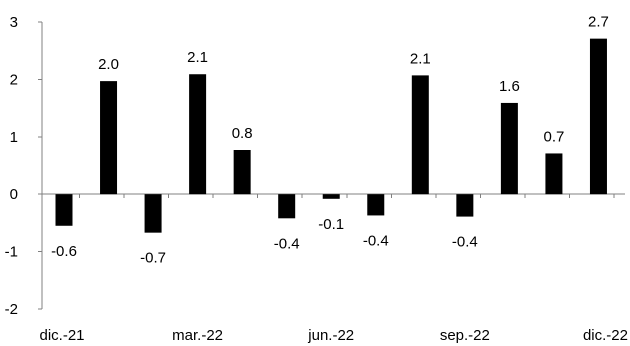  Describe the element at coordinates (14, 194) in the screenshot. I see `y-tick-label: 0` at that location.